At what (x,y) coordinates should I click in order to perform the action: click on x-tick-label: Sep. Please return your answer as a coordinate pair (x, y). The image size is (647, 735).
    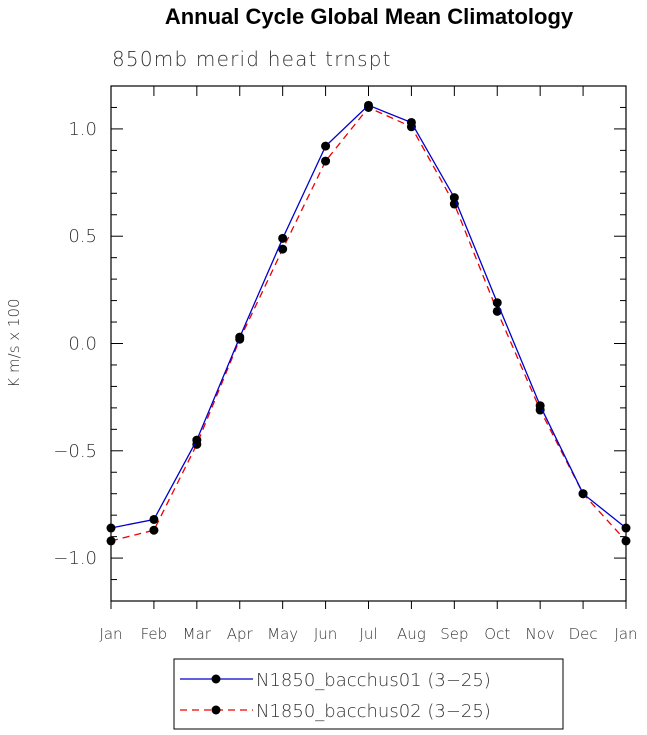
    Looking at the image, I should click on (454, 634).